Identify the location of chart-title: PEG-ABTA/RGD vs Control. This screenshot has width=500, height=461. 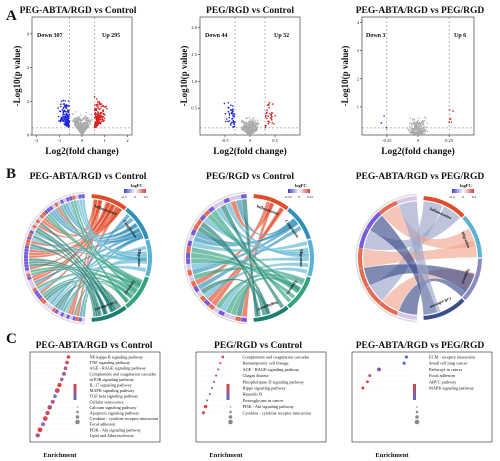
(94, 346).